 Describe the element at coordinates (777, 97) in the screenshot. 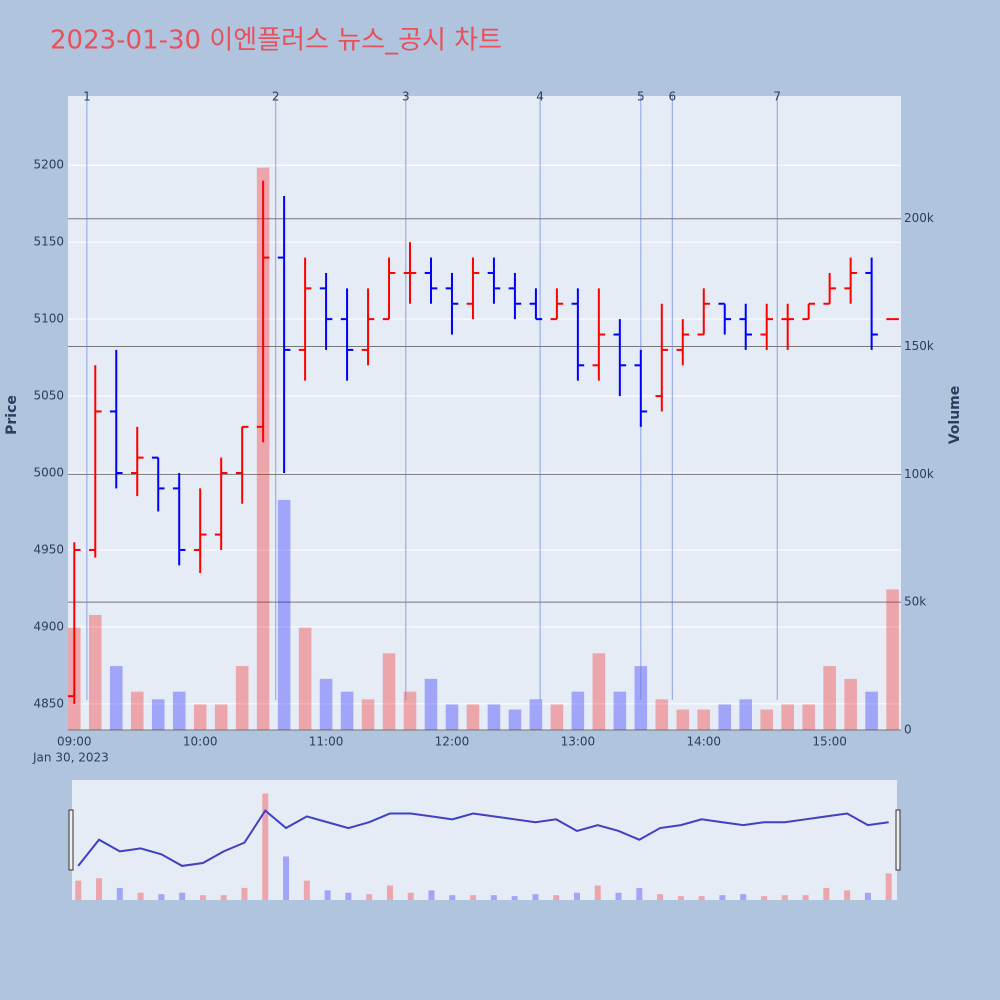

I see `news-label: 7` at that location.